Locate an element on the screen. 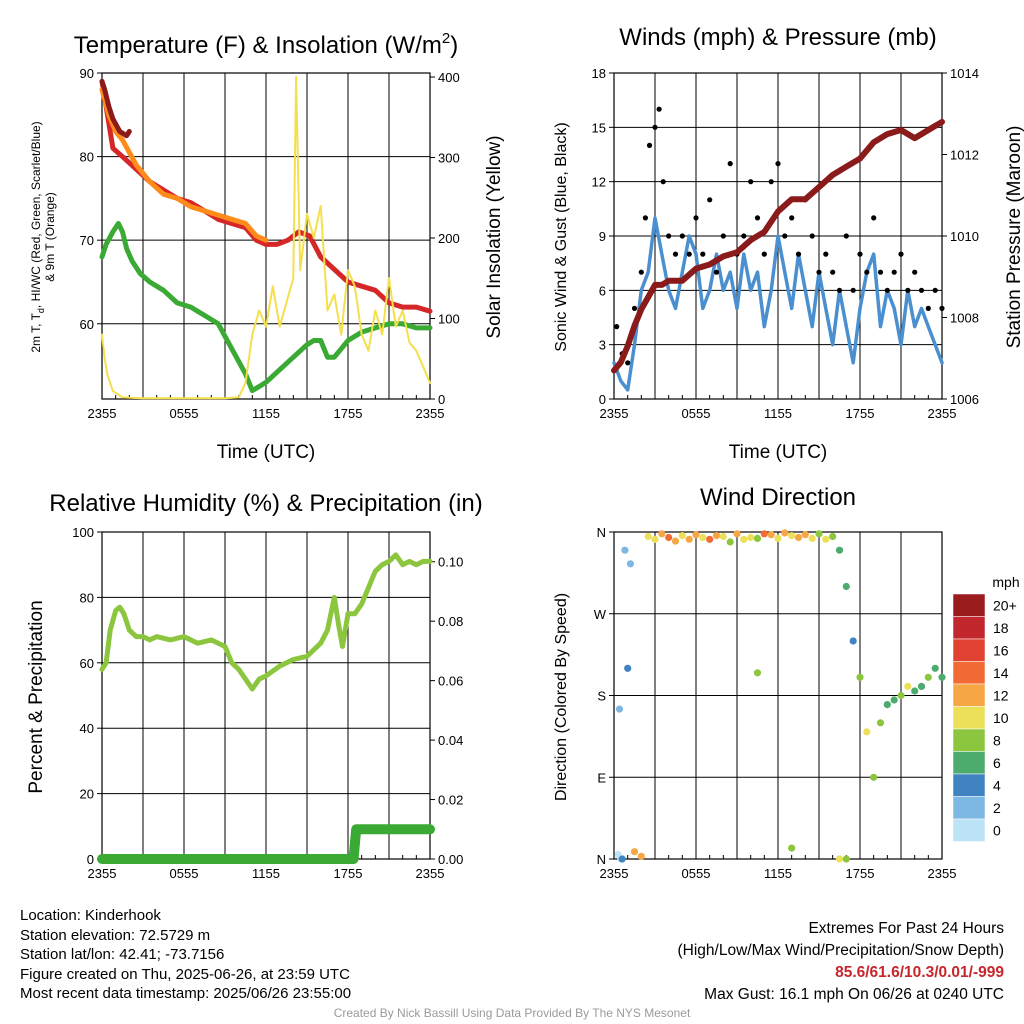 This screenshot has height=1024, width=1024. plot-frame is located at coordinates (778, 236).